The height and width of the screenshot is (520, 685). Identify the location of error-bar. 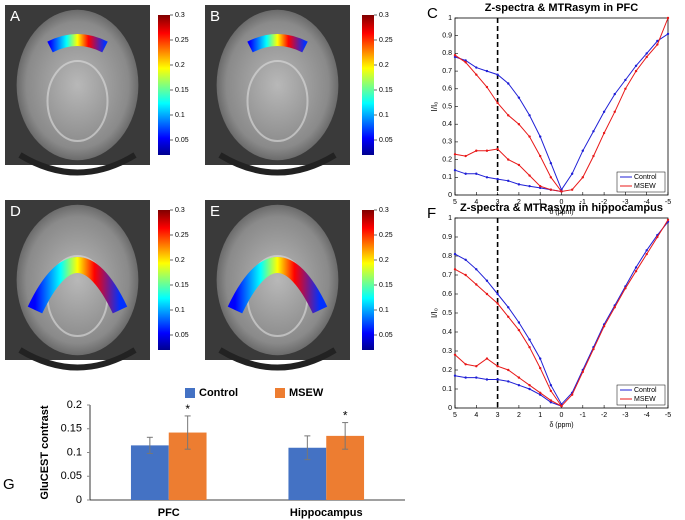
(307, 448).